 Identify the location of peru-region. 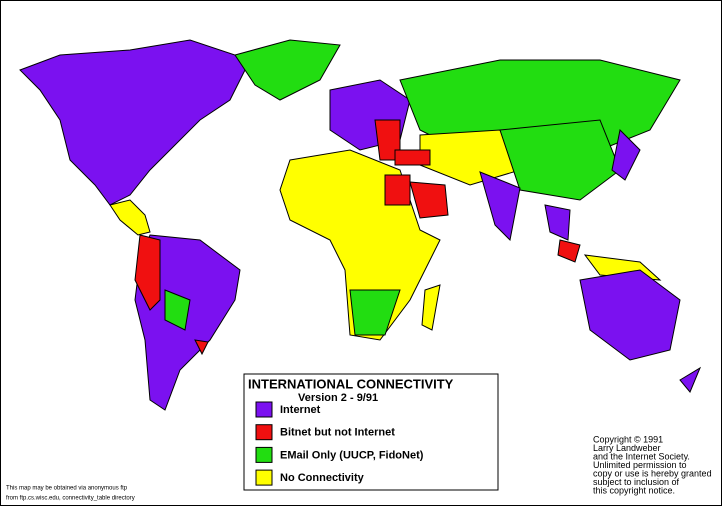
(147, 272).